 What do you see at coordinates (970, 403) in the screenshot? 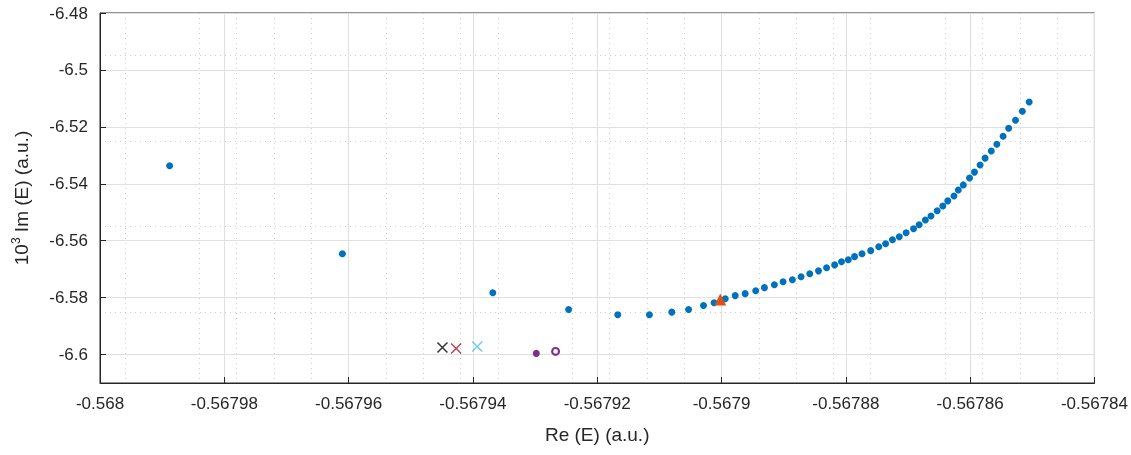
I see `x-tick-label: -0.56786` at bounding box center [970, 403].